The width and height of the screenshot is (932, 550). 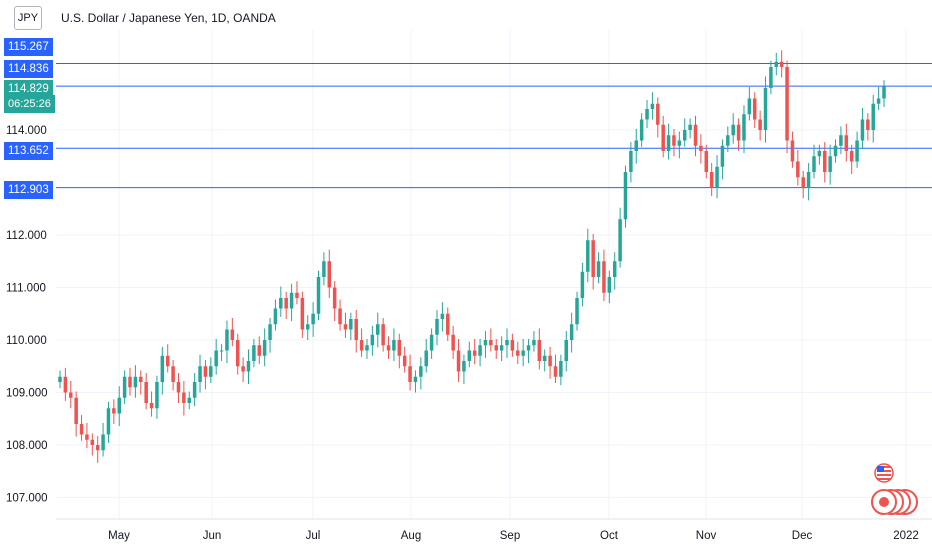 I want to click on y-tick-label: 108.000, so click(x=27, y=446).